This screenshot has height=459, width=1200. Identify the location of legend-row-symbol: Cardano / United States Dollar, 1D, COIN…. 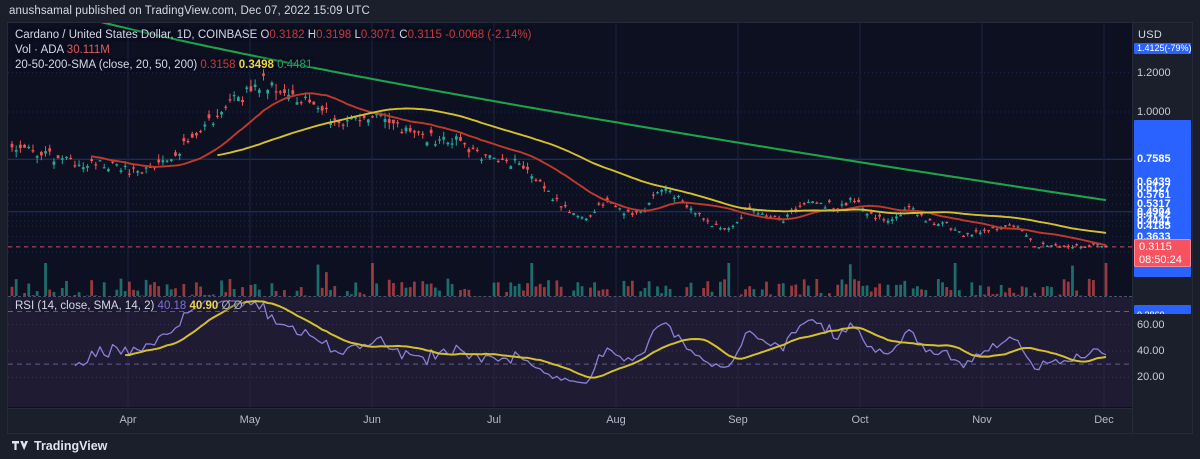
(273, 35).